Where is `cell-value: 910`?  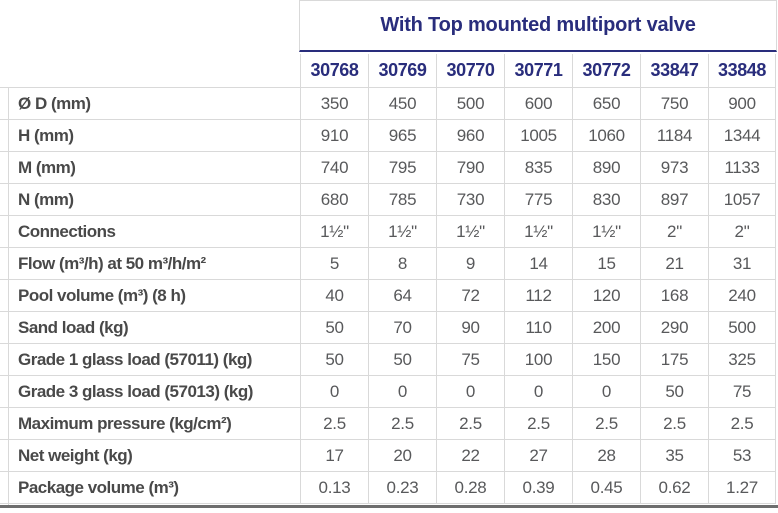
cell-value: 910 is located at coordinates (334, 135).